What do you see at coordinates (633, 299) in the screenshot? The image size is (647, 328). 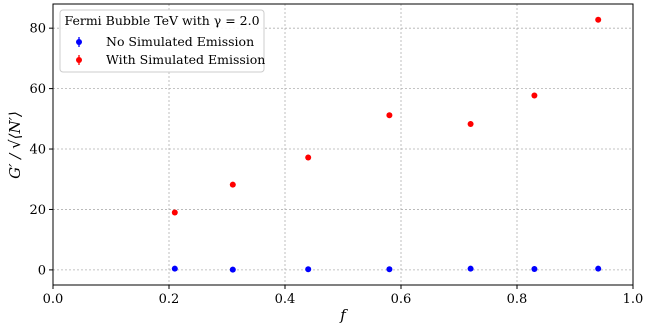 I see `x-tick-label: 1.0` at bounding box center [633, 299].